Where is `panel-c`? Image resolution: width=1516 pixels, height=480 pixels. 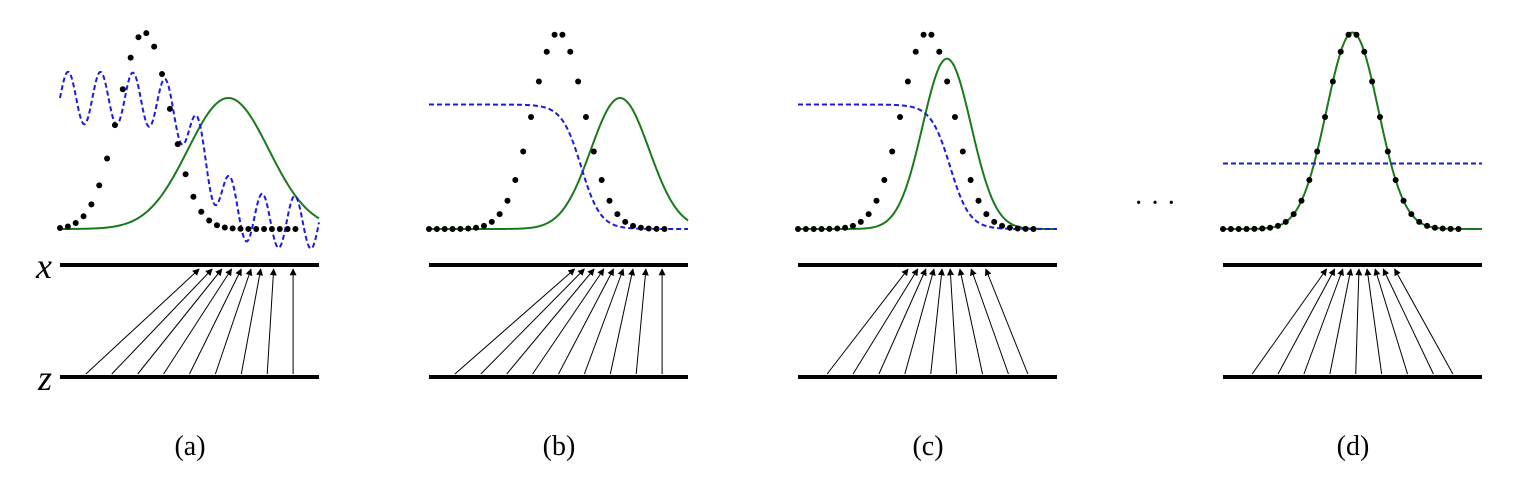 panel-c is located at coordinates (926, 205).